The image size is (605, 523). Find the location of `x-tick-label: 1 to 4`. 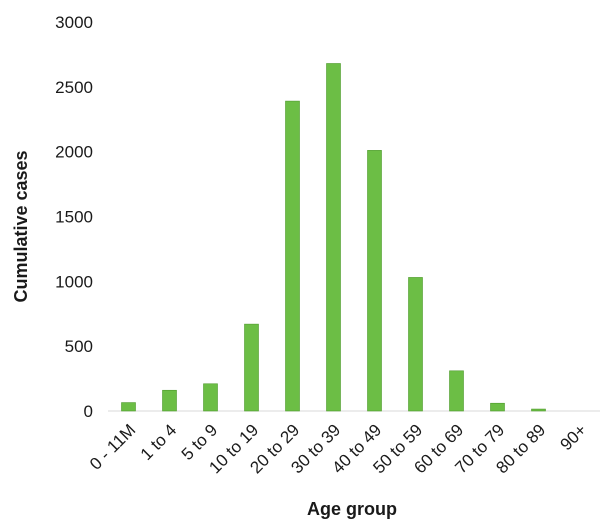

x-tick-label: 1 to 4 is located at coordinates (159, 442).